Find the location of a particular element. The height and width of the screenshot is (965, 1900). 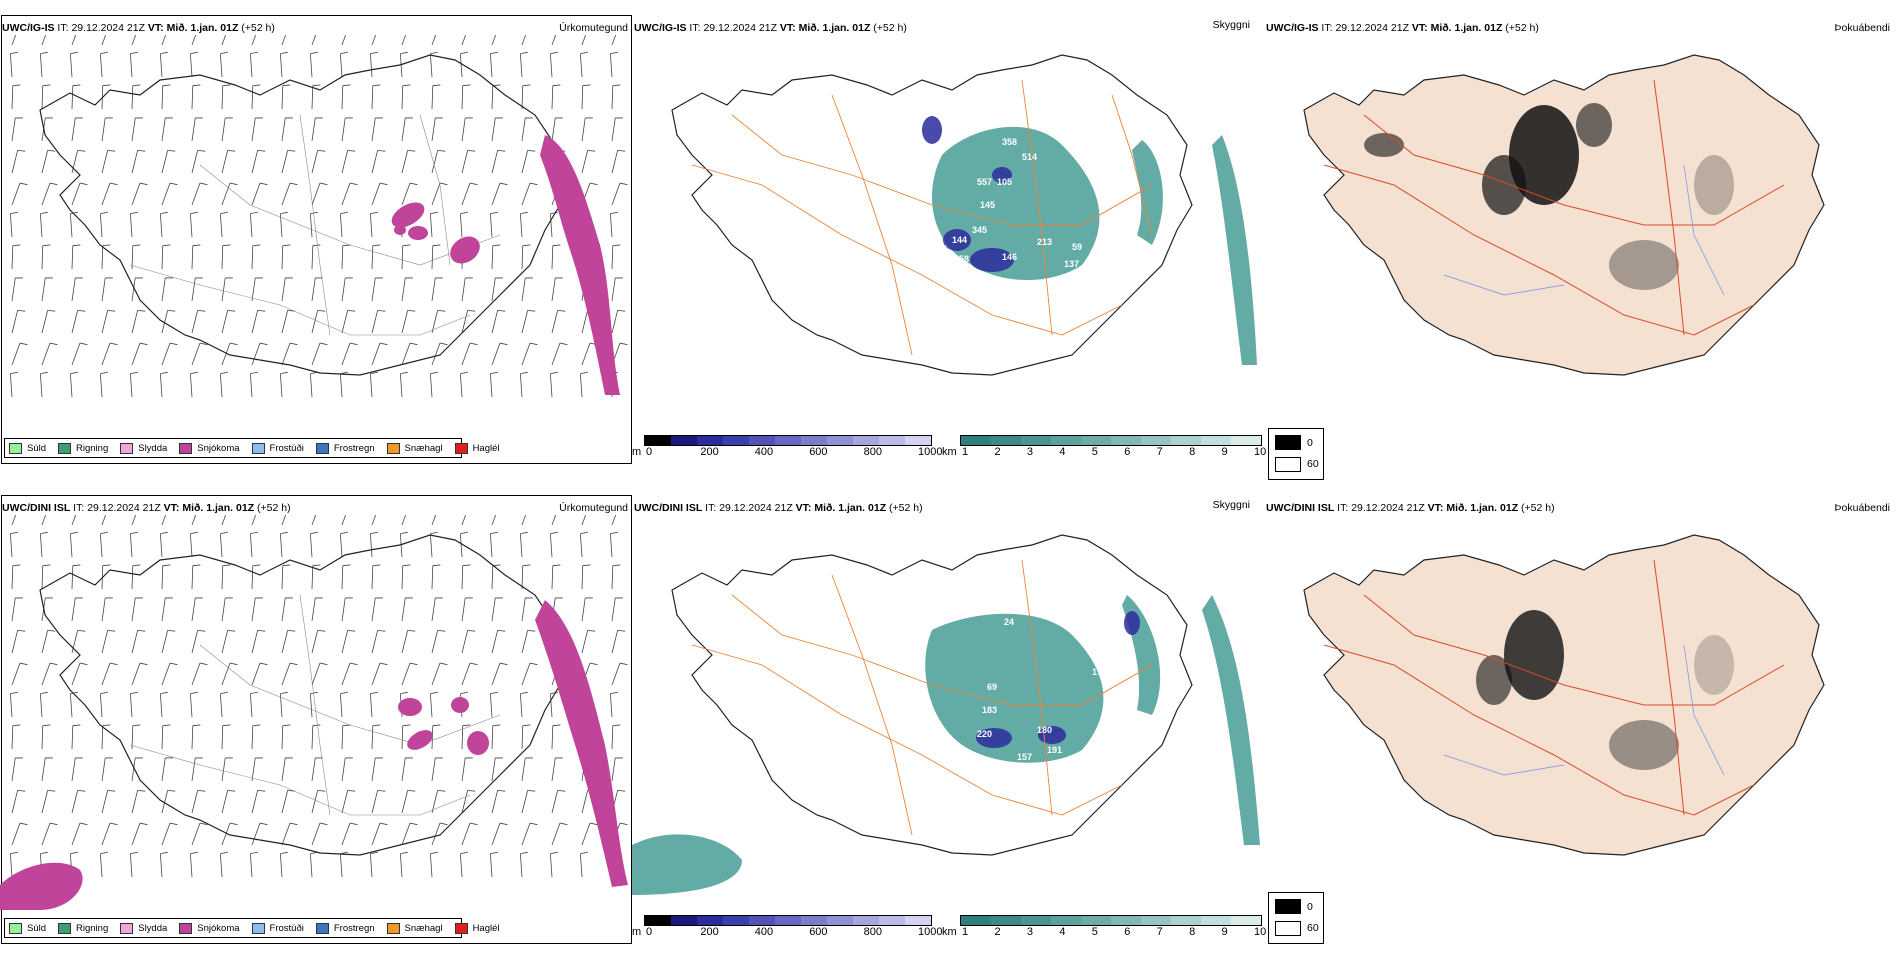

colorbar-tick: 1000 is located at coordinates (930, 932).